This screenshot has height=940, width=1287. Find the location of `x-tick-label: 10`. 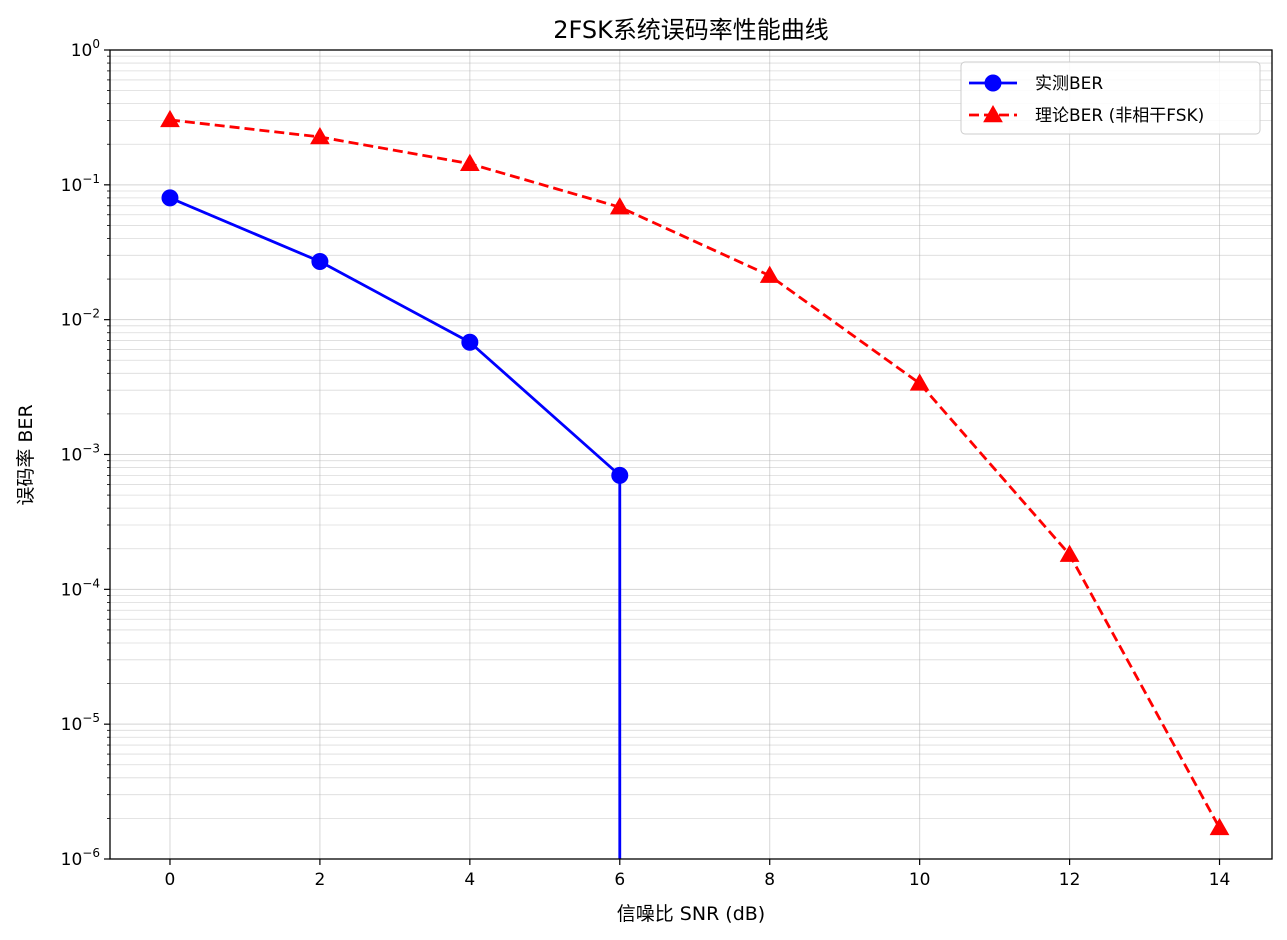

x-tick-label: 10 is located at coordinates (920, 880).